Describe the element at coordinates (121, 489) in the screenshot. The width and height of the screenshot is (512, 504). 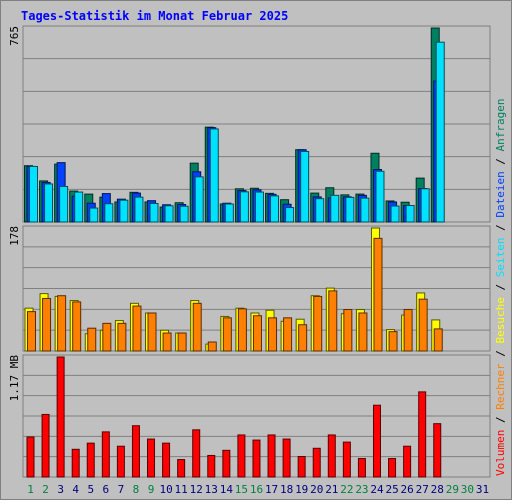
I see `x-tick-label: 7` at that location.